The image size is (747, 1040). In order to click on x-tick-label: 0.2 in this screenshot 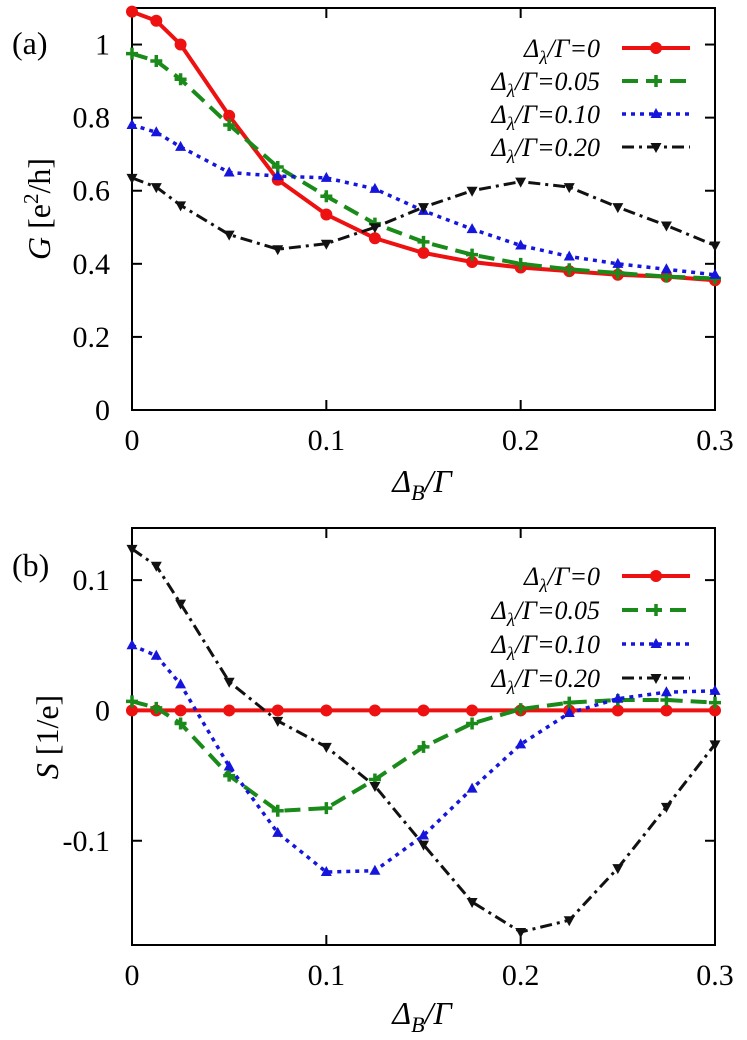, I will do `click(521, 975)`.